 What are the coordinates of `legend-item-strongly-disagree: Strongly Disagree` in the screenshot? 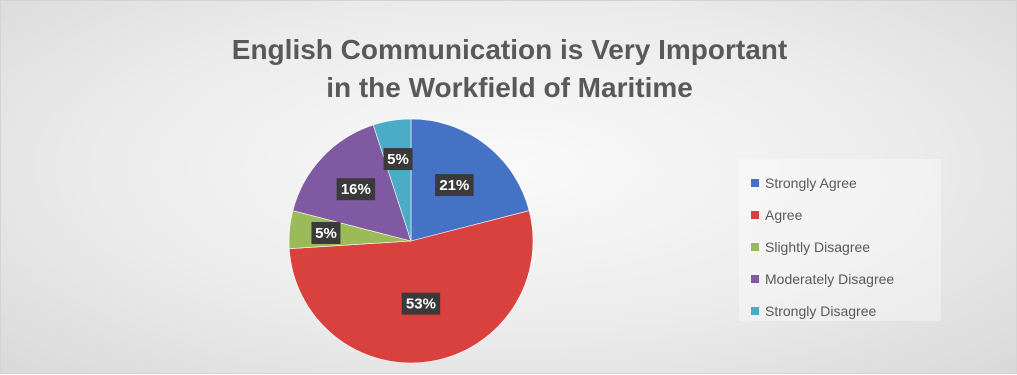 It's located at (840, 311).